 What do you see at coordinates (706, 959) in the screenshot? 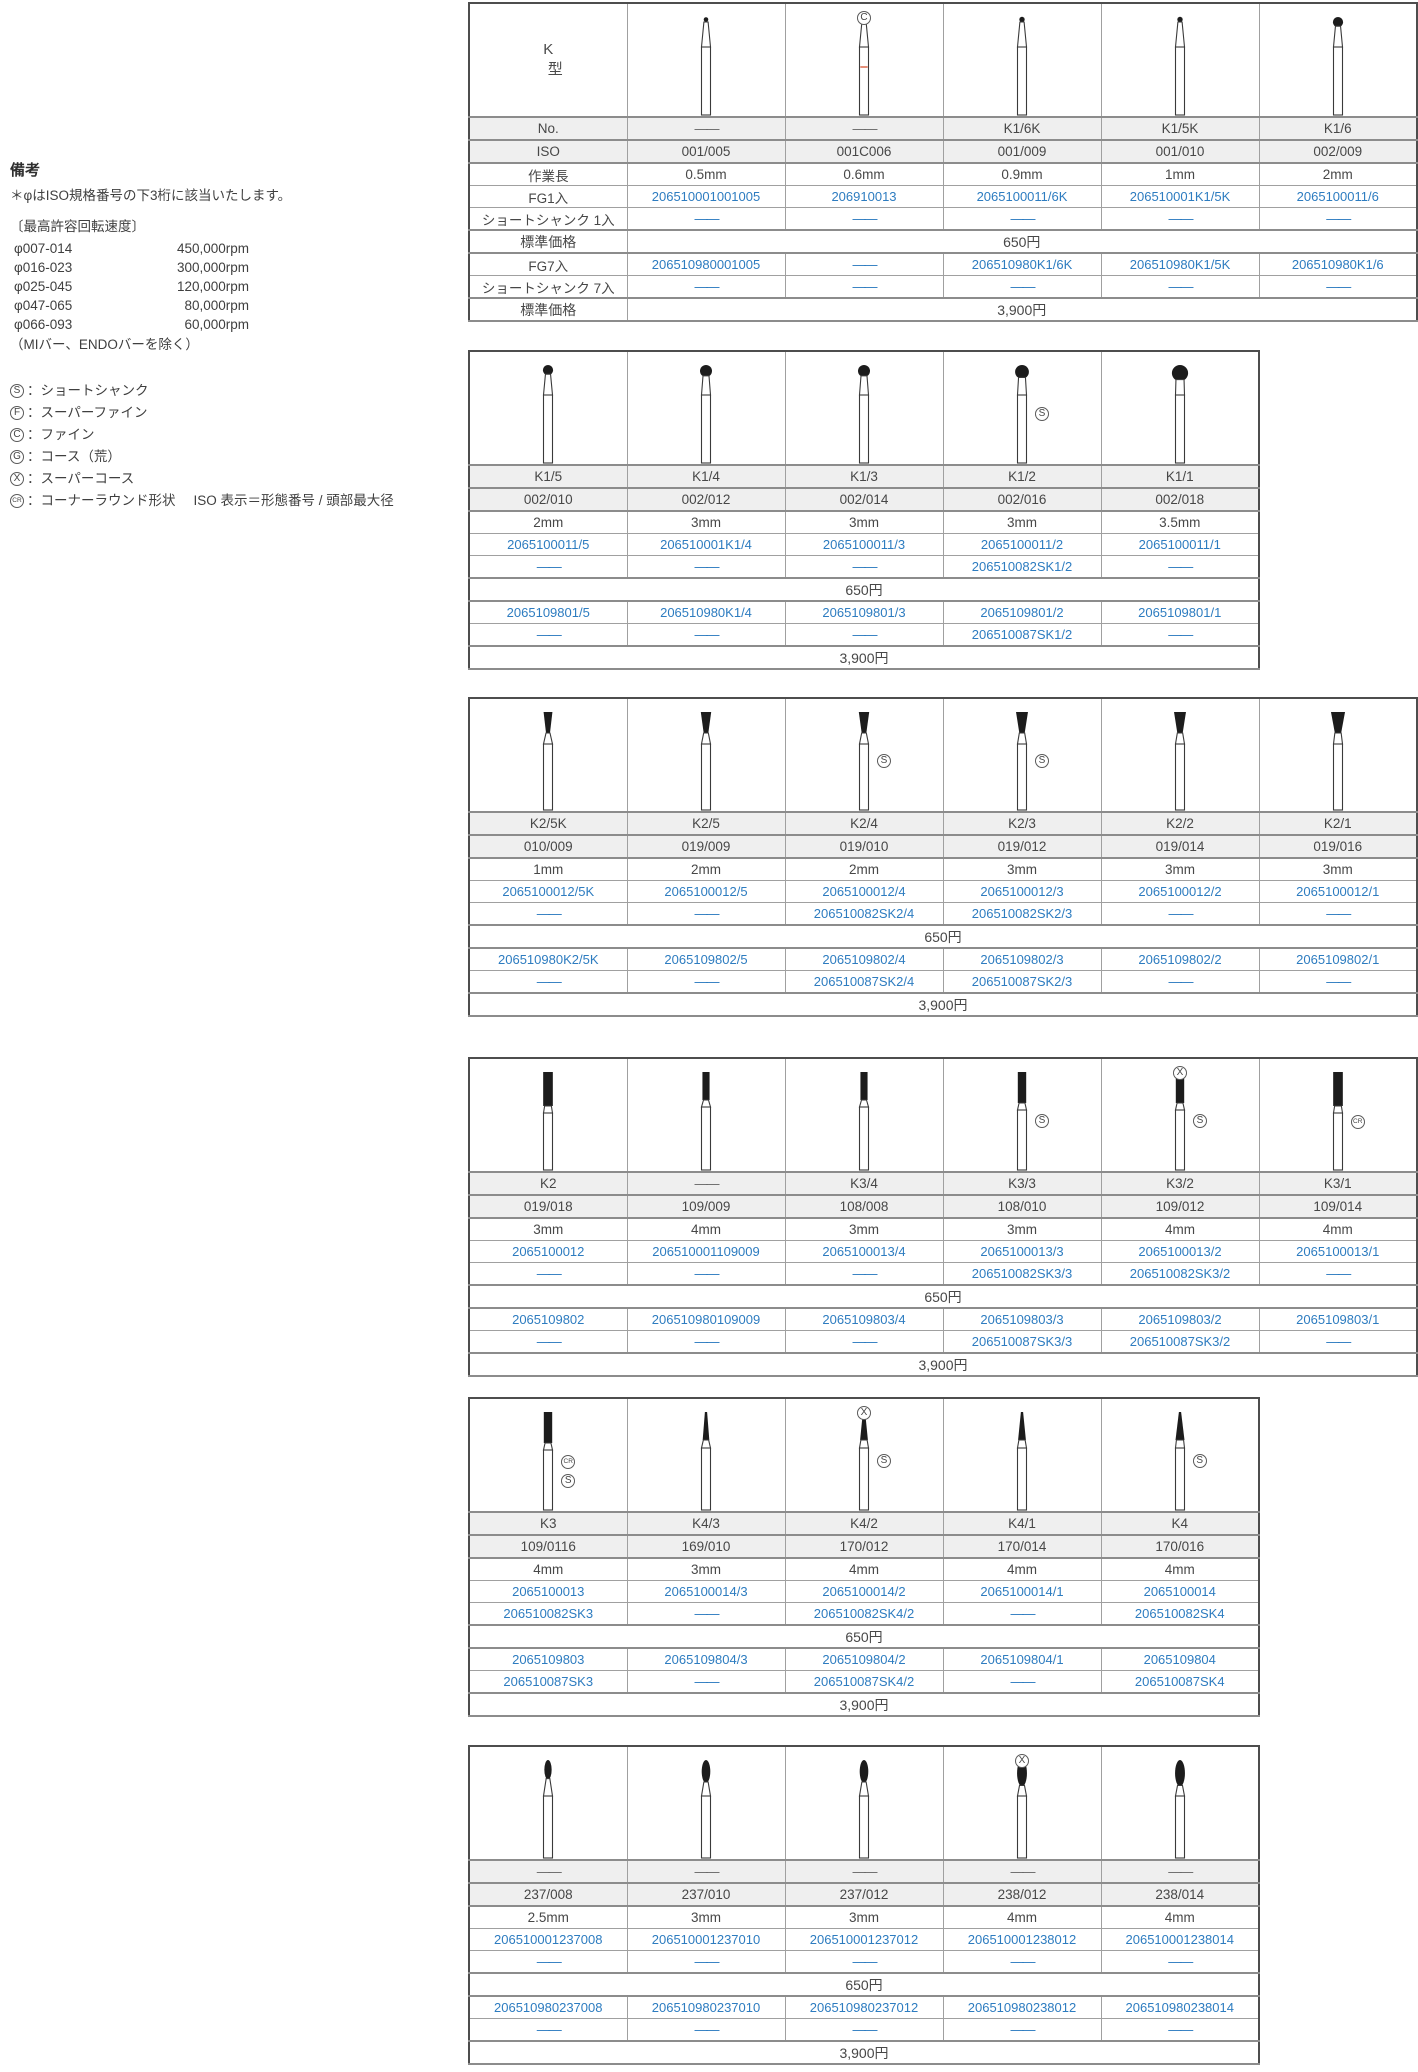
I see `product-code-link: 2065109802/5` at bounding box center [706, 959].